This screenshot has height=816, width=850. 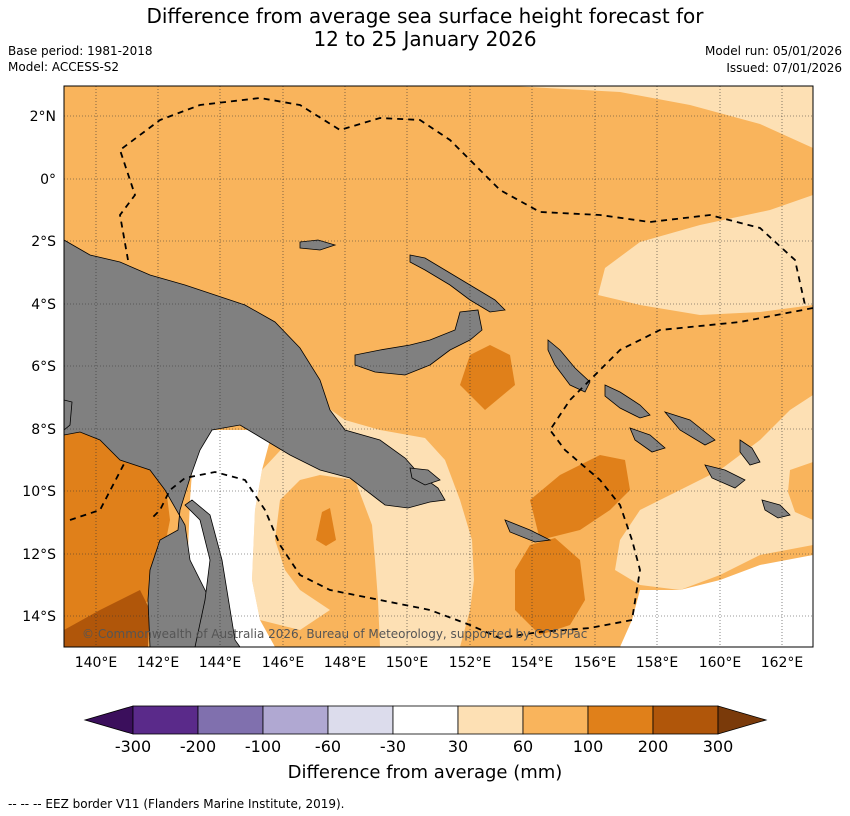 What do you see at coordinates (705, 255) in the screenshot?
I see `anomaly-30-60-e` at bounding box center [705, 255].